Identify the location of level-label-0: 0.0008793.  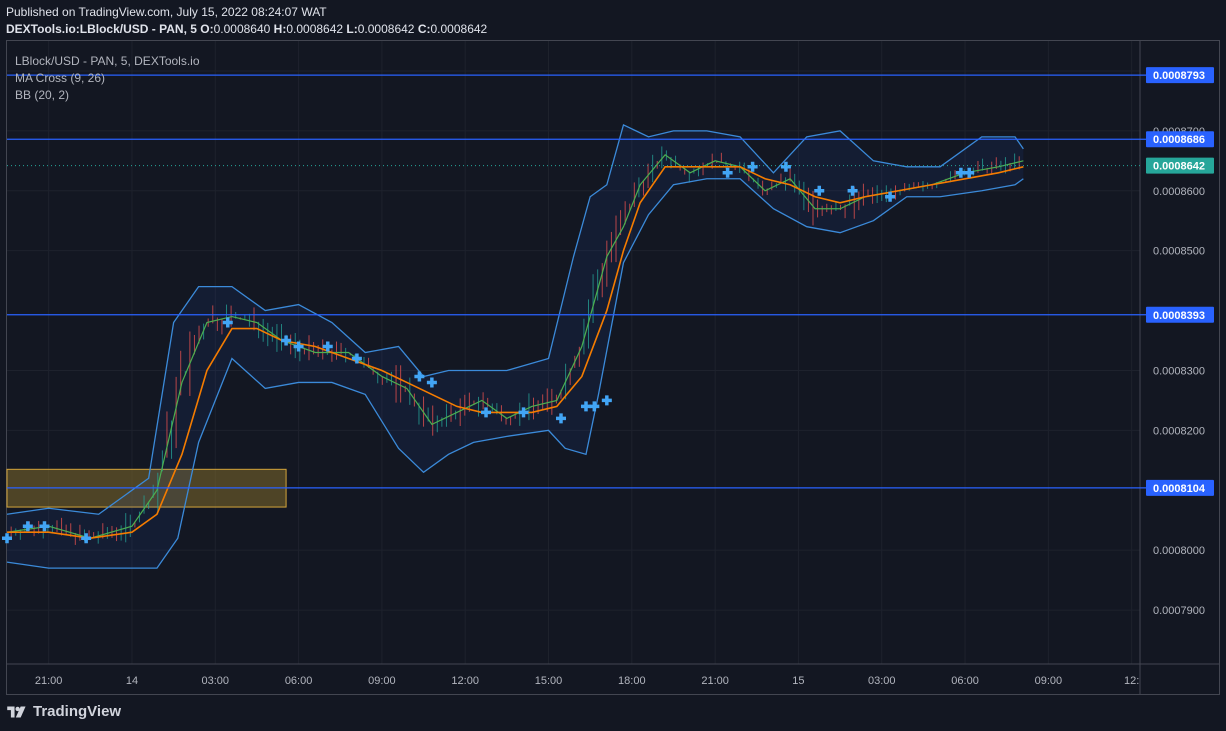
(1179, 76).